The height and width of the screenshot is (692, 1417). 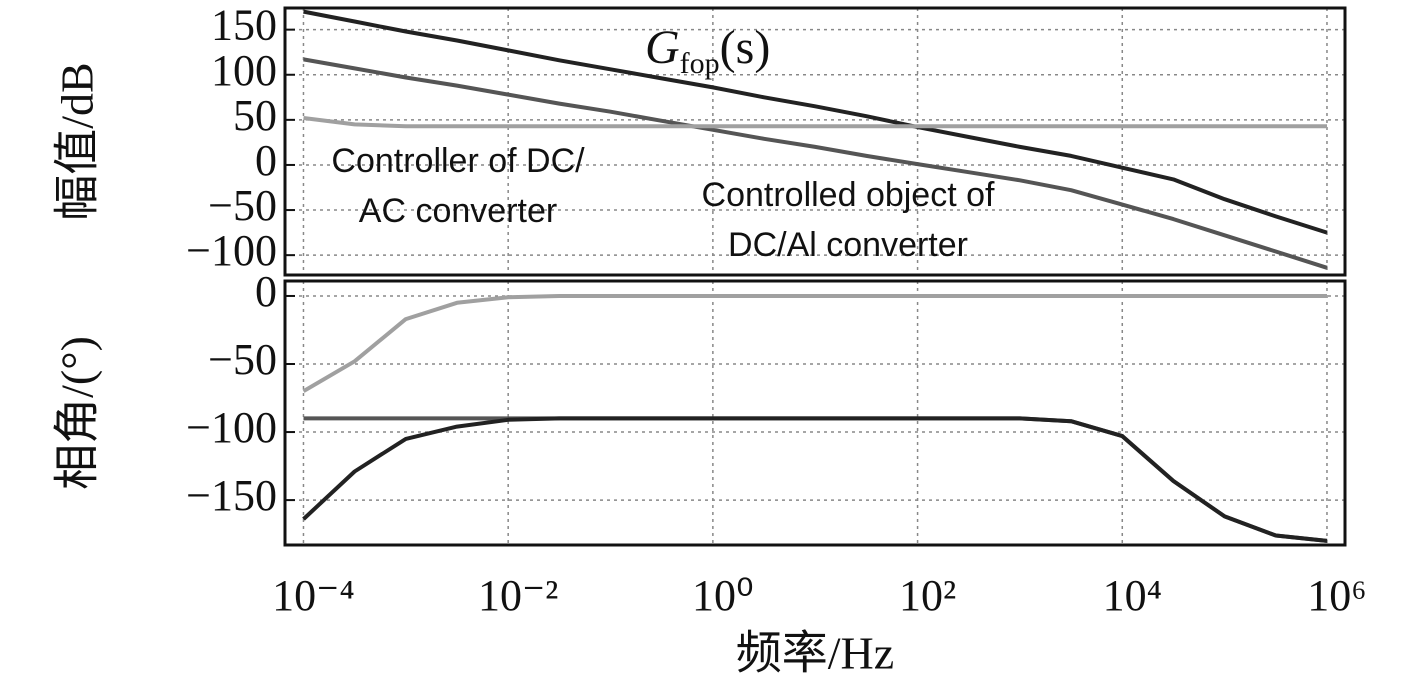 I want to click on x-tick-label: 10⁻⁴, so click(x=313, y=595).